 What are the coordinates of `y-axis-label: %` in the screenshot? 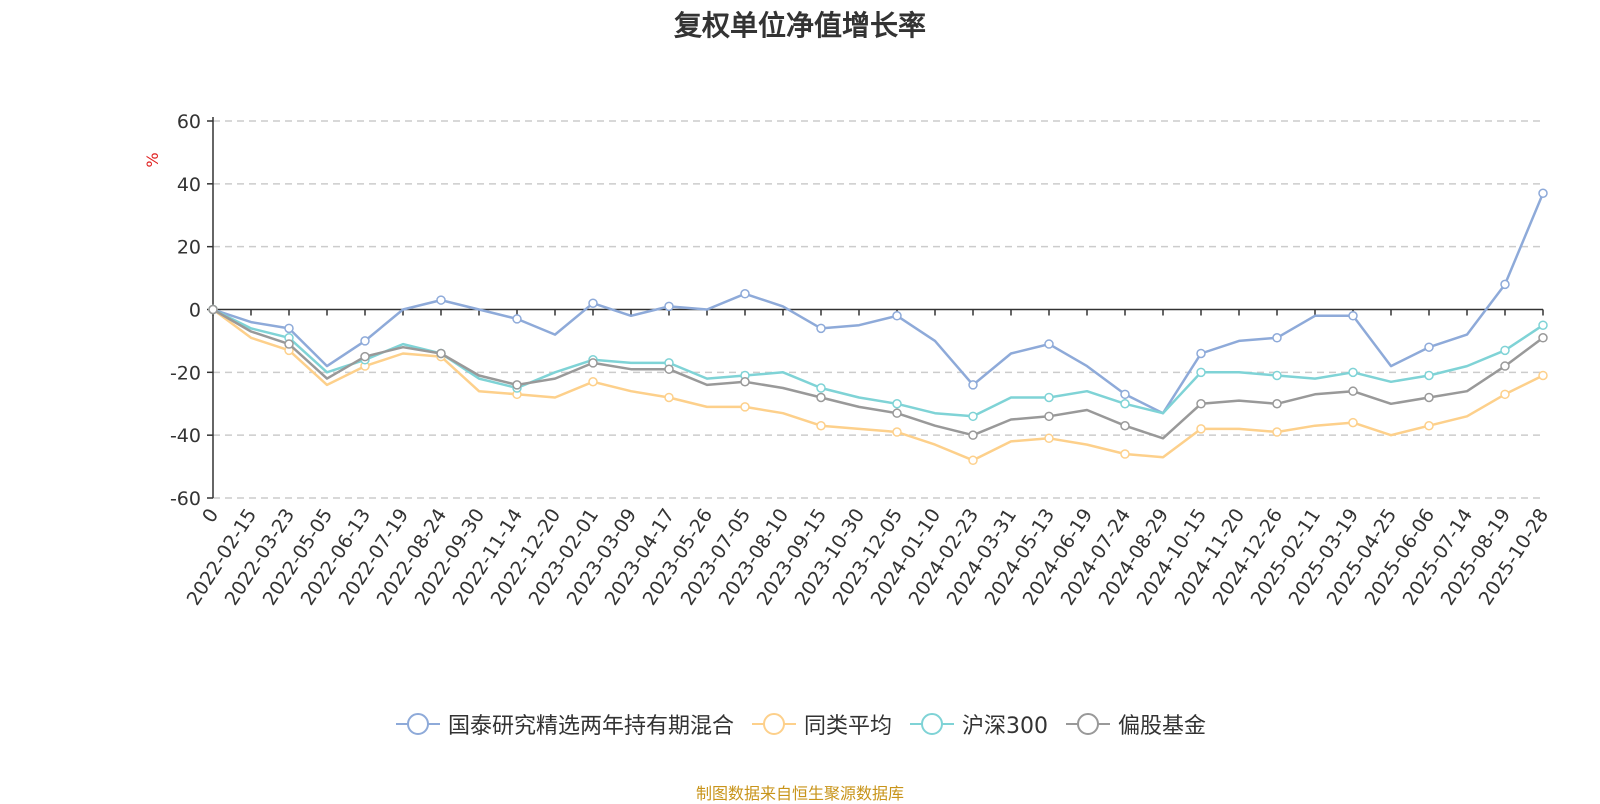 It's located at (152, 159).